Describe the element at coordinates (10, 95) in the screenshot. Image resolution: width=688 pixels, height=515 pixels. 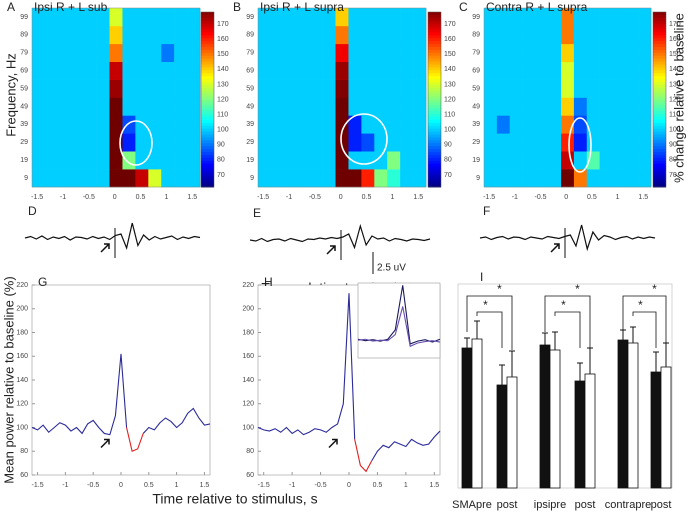
I see `y-axis-label: Frequency, Hz` at that location.